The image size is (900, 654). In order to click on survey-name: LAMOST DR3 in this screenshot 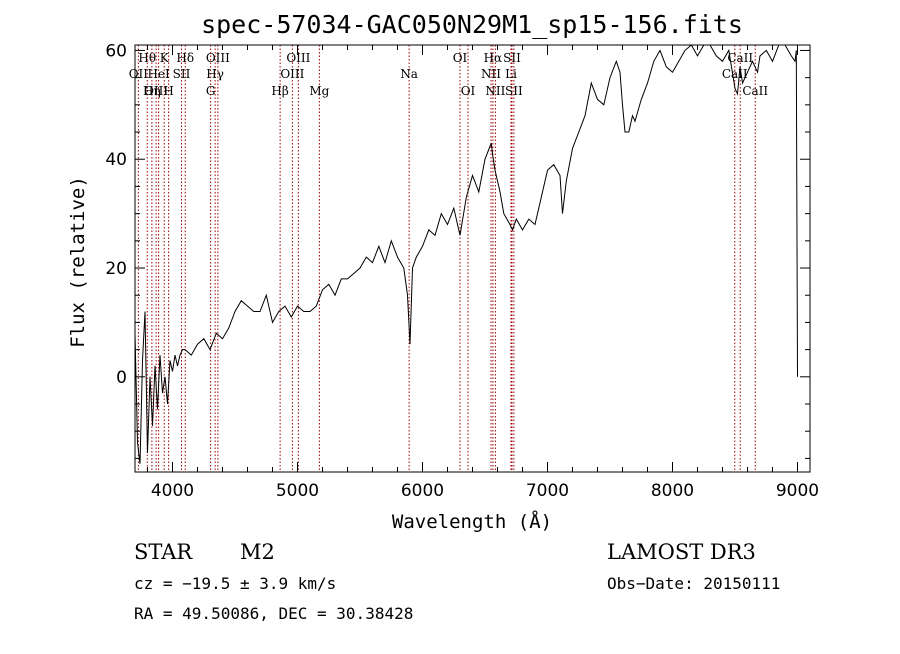, I will do `click(681, 552)`.